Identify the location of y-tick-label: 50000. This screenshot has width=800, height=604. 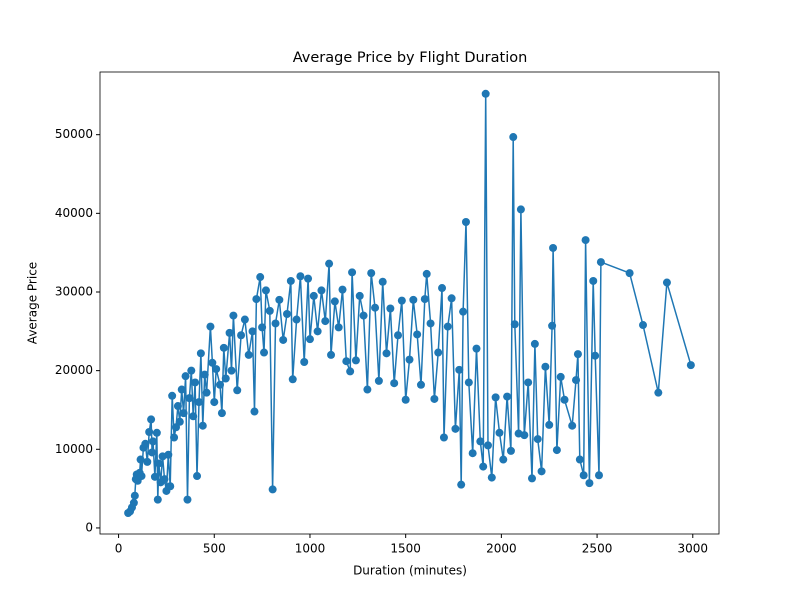
(74, 134).